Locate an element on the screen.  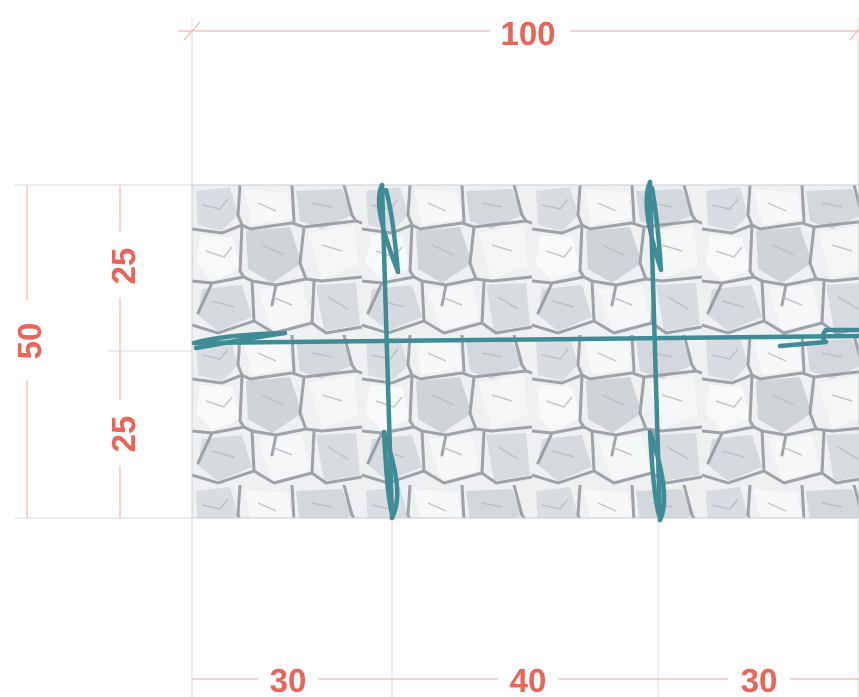
vertical-rope-left-loop-top is located at coordinates (388, 228).